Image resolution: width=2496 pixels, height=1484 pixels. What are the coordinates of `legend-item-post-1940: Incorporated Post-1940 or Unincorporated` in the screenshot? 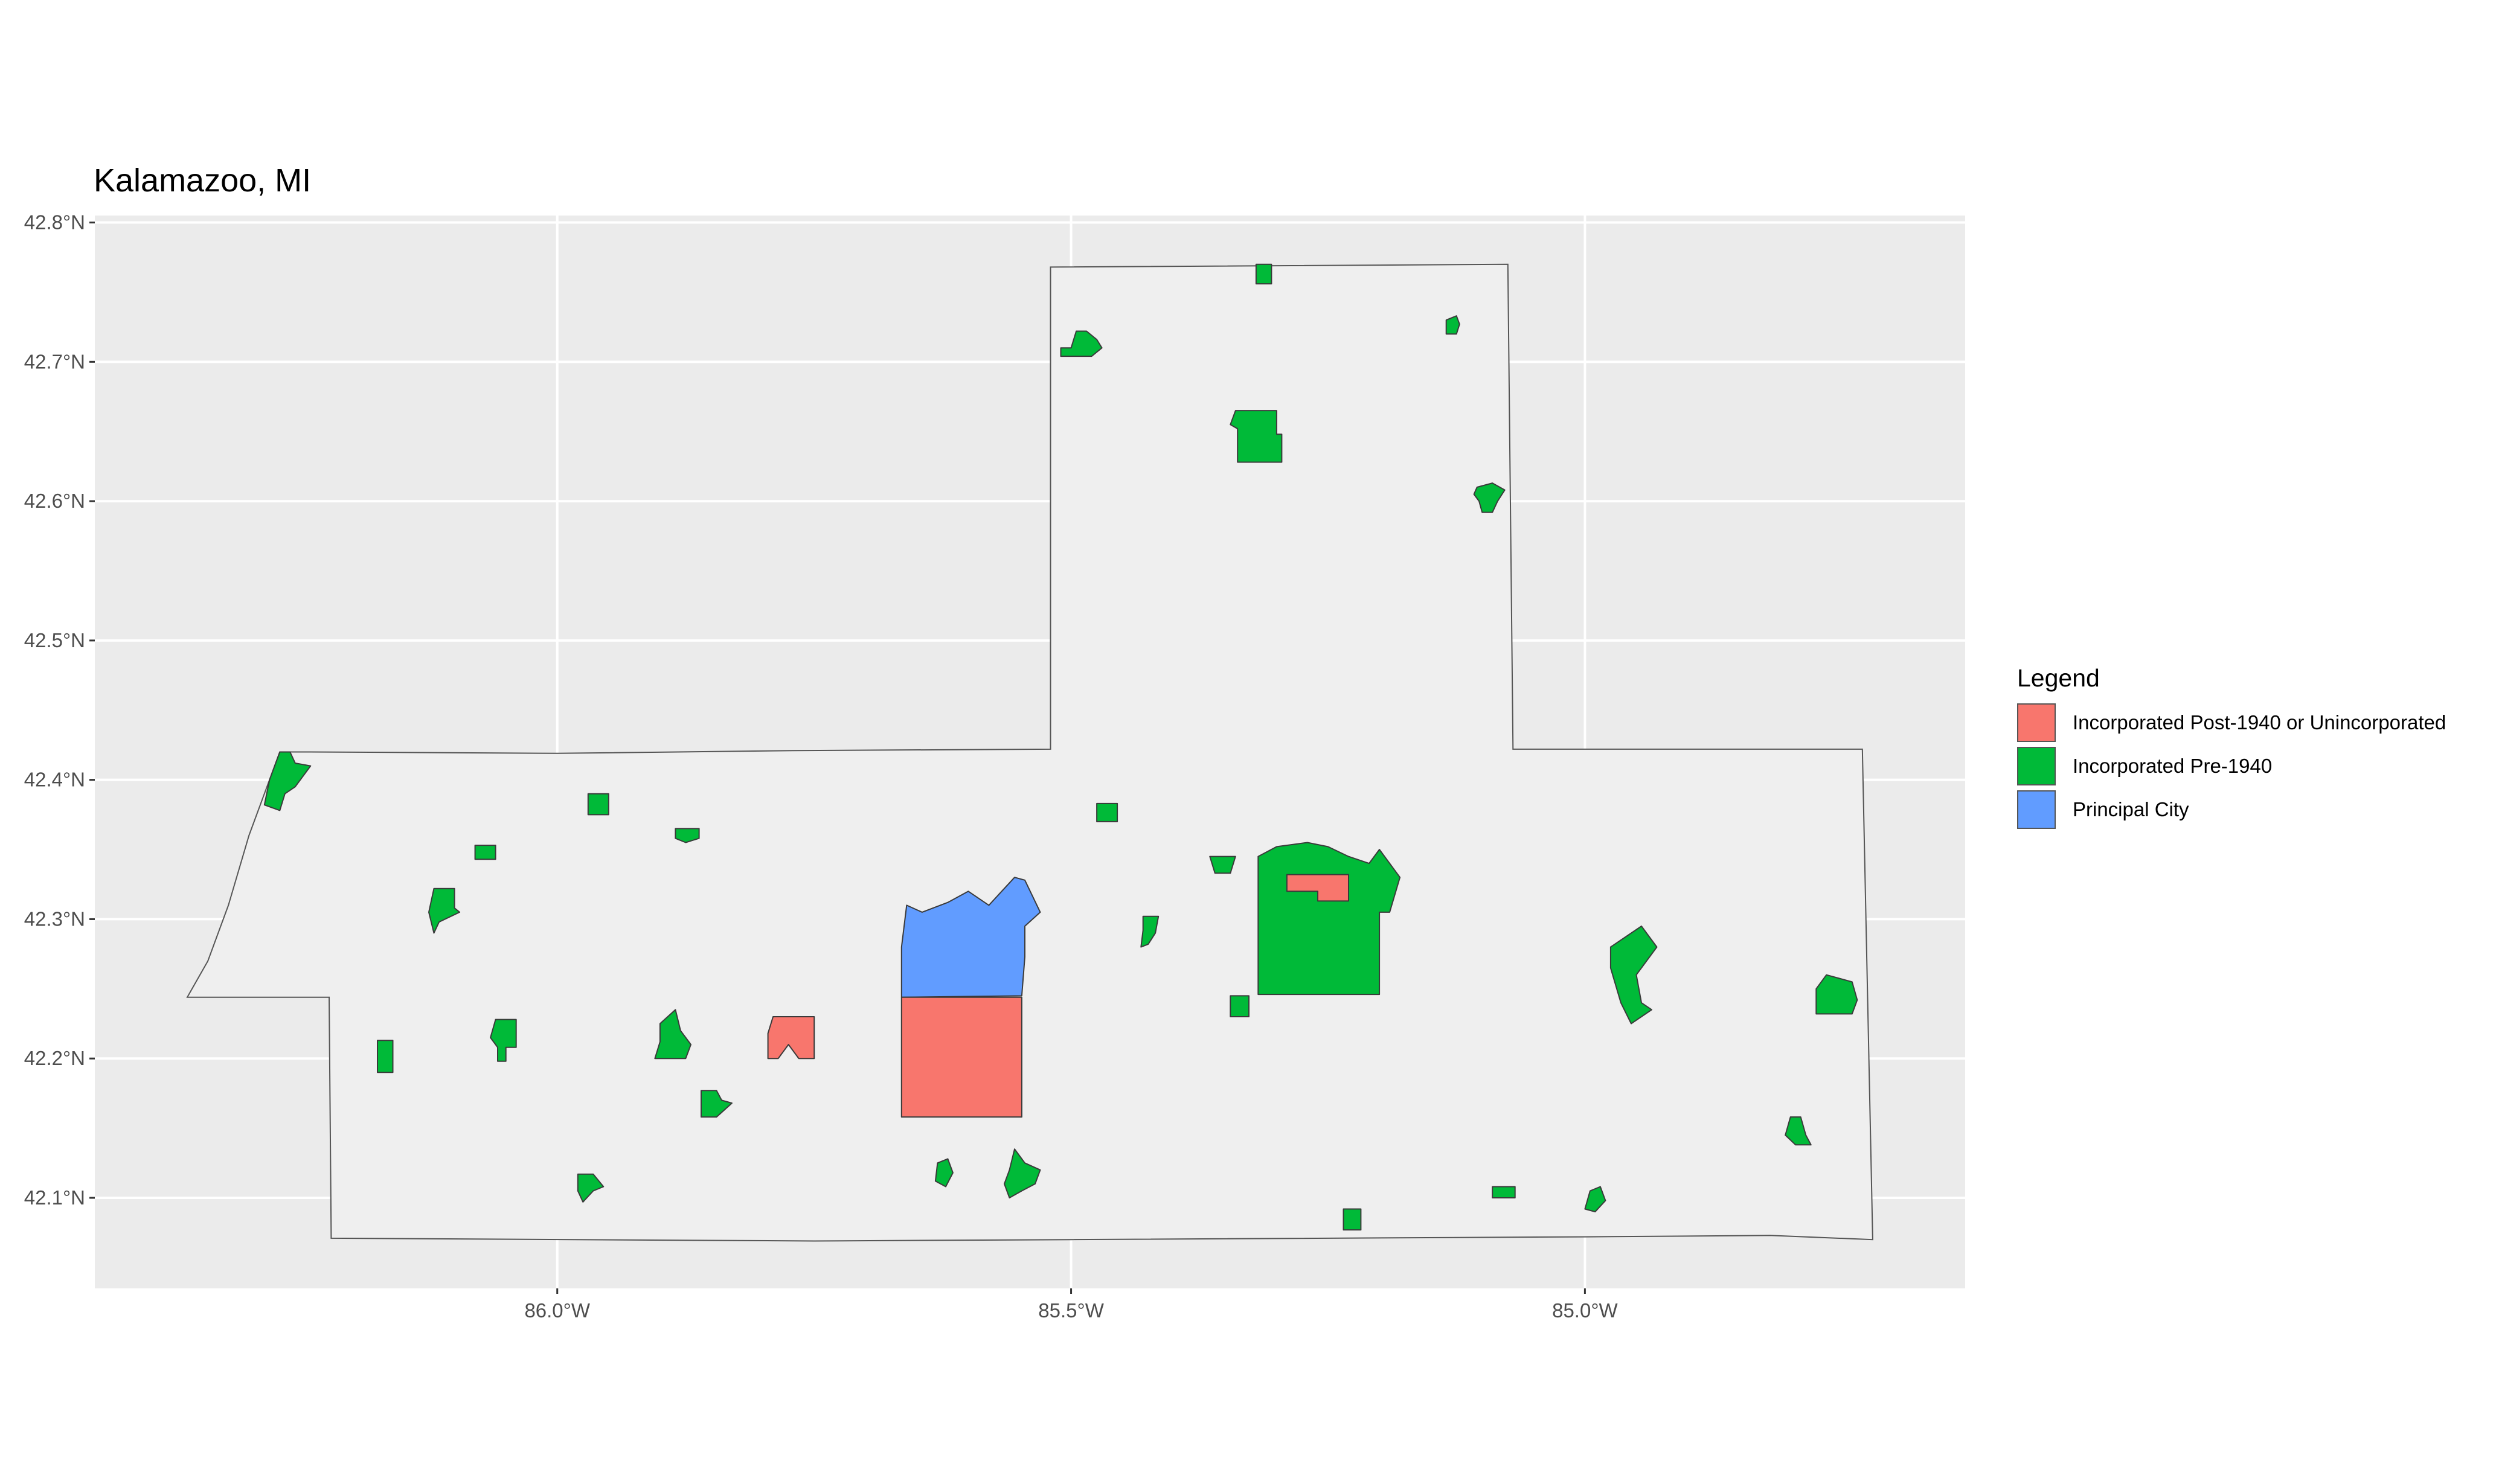 It's located at (2231, 722).